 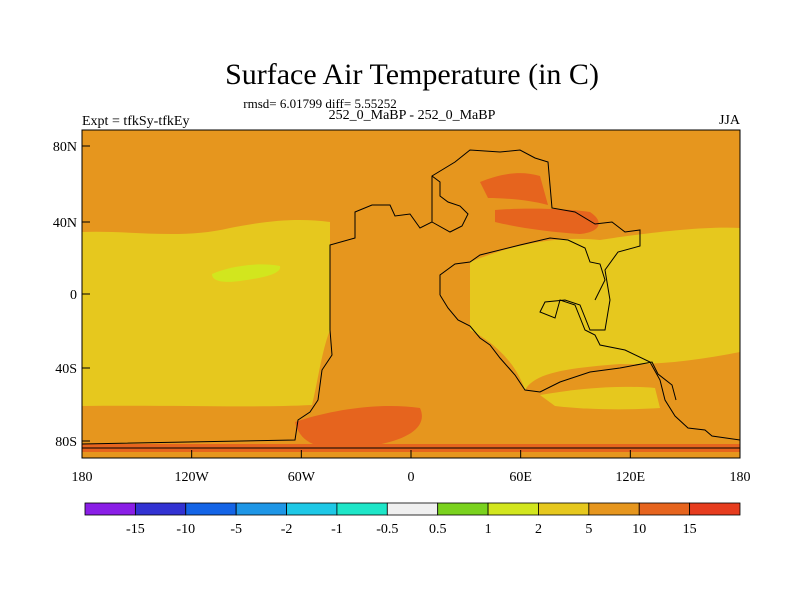 I want to click on colorbar-label: -10, so click(x=185, y=529).